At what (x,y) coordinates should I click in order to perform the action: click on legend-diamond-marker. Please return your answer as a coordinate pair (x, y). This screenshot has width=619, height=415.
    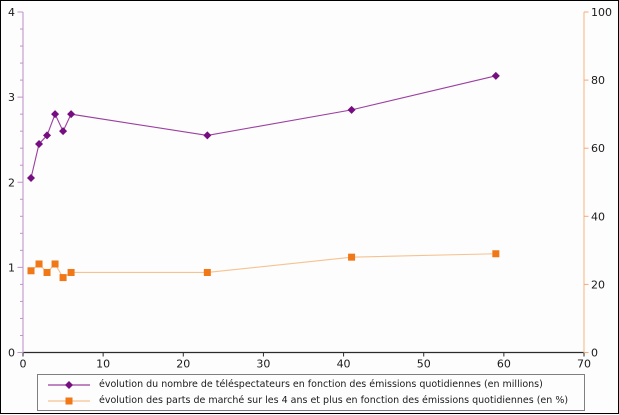
    Looking at the image, I should click on (69, 385).